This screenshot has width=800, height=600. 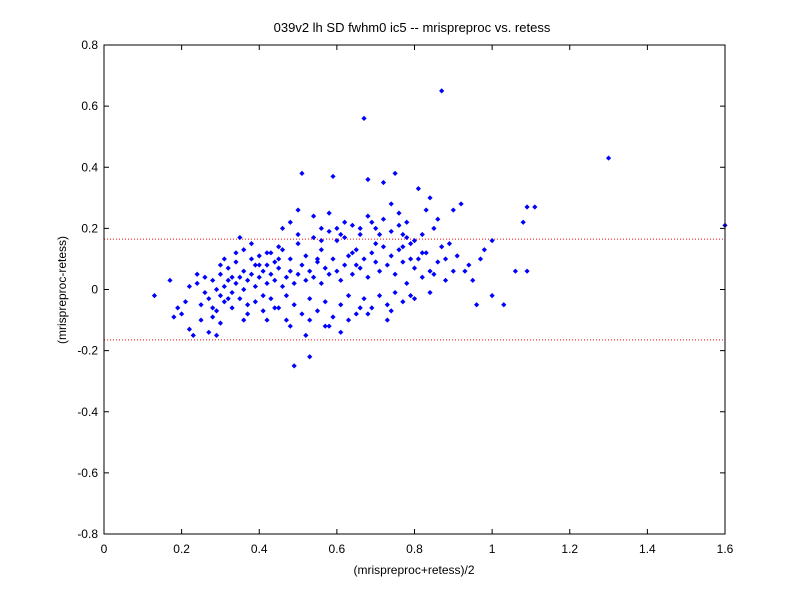 What do you see at coordinates (259, 549) in the screenshot?
I see `x-tick-label: 0.4` at bounding box center [259, 549].